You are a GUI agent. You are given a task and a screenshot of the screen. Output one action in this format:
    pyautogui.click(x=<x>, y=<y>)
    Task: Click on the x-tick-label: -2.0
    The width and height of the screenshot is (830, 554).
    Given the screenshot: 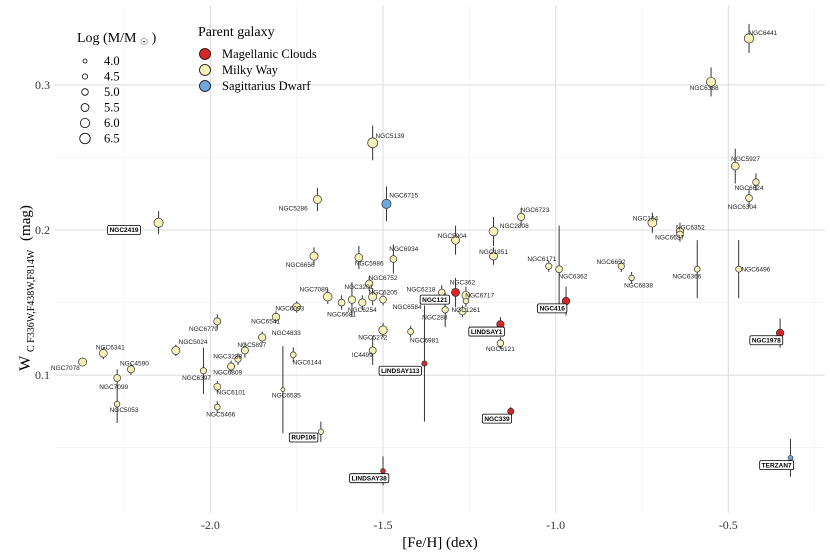 What is the action you would take?
    pyautogui.click(x=210, y=525)
    